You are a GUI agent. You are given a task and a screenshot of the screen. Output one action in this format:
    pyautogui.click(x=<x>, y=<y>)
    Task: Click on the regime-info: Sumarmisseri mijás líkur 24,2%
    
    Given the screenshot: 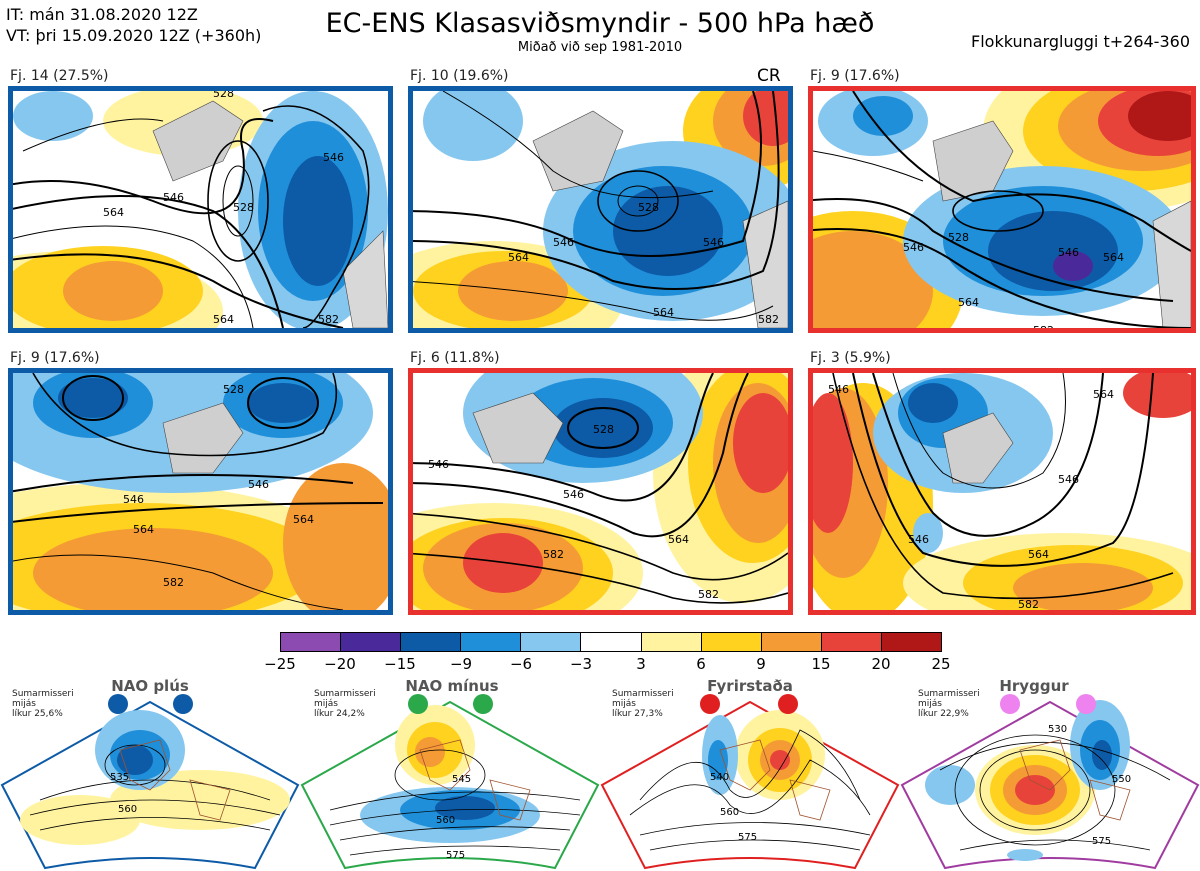 What is the action you would take?
    pyautogui.click(x=345, y=704)
    